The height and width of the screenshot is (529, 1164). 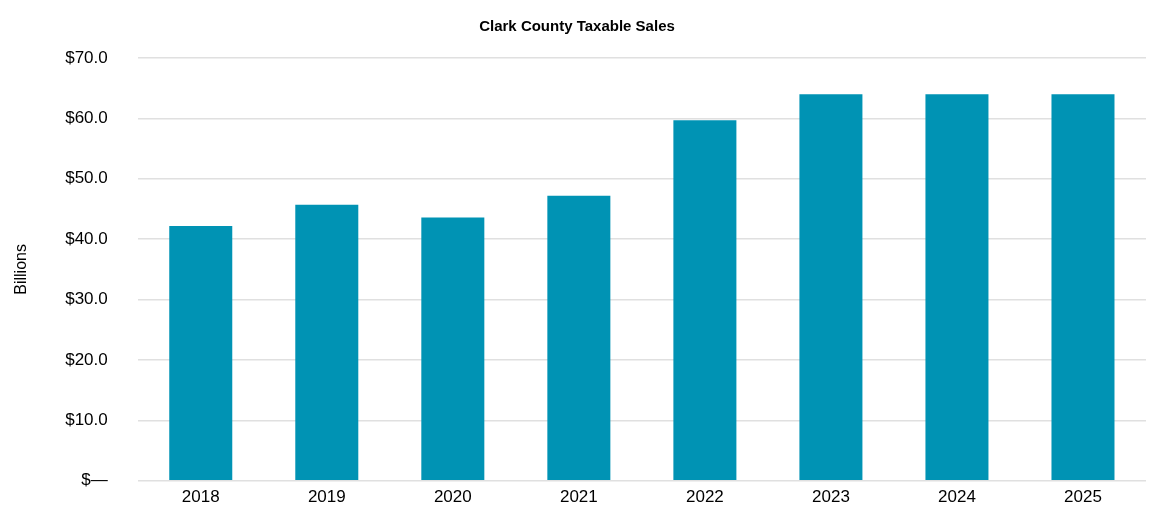 I want to click on y-tick-label: $30.0, so click(x=86, y=299).